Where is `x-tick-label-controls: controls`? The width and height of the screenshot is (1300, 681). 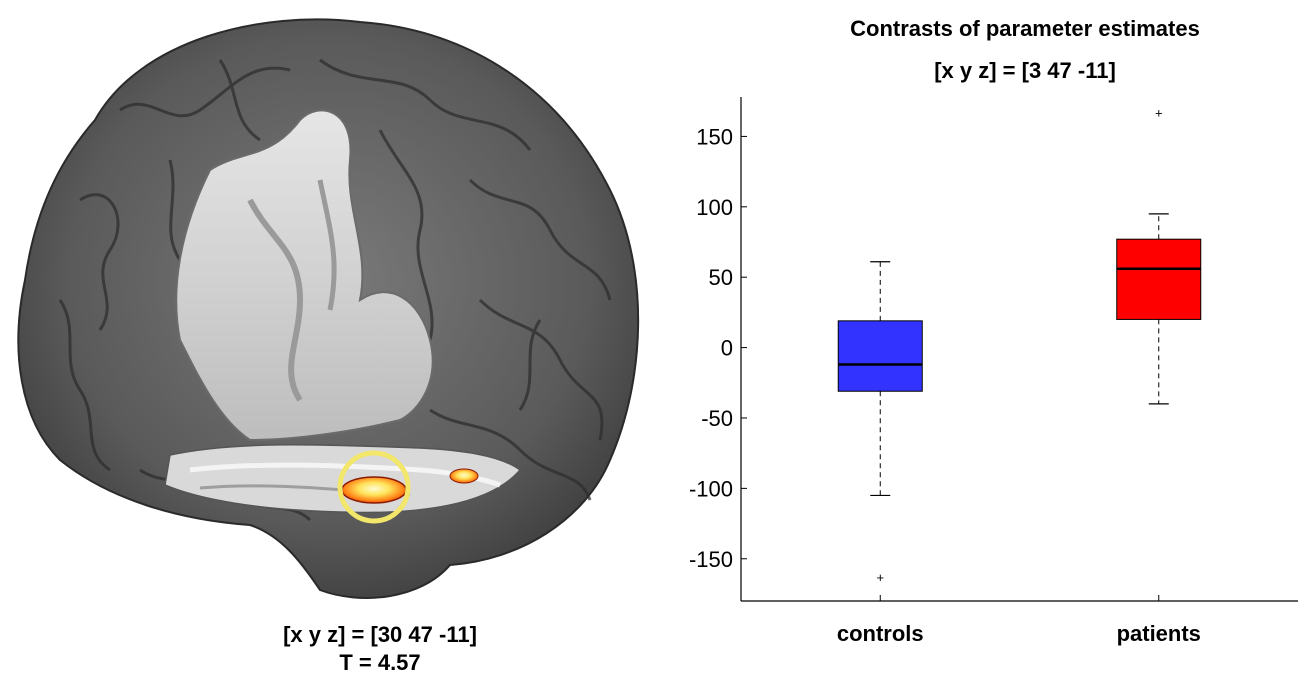
x-tick-label-controls: controls is located at coordinates (880, 633).